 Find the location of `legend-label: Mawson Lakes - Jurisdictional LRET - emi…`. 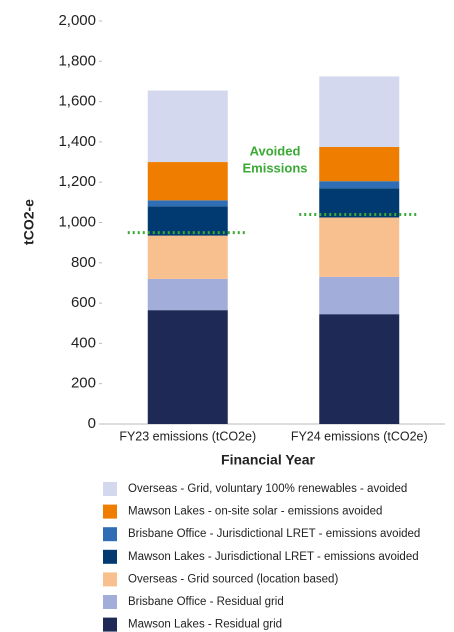

legend-label: Mawson Lakes - Jurisdictional LRET - emi… is located at coordinates (273, 557).